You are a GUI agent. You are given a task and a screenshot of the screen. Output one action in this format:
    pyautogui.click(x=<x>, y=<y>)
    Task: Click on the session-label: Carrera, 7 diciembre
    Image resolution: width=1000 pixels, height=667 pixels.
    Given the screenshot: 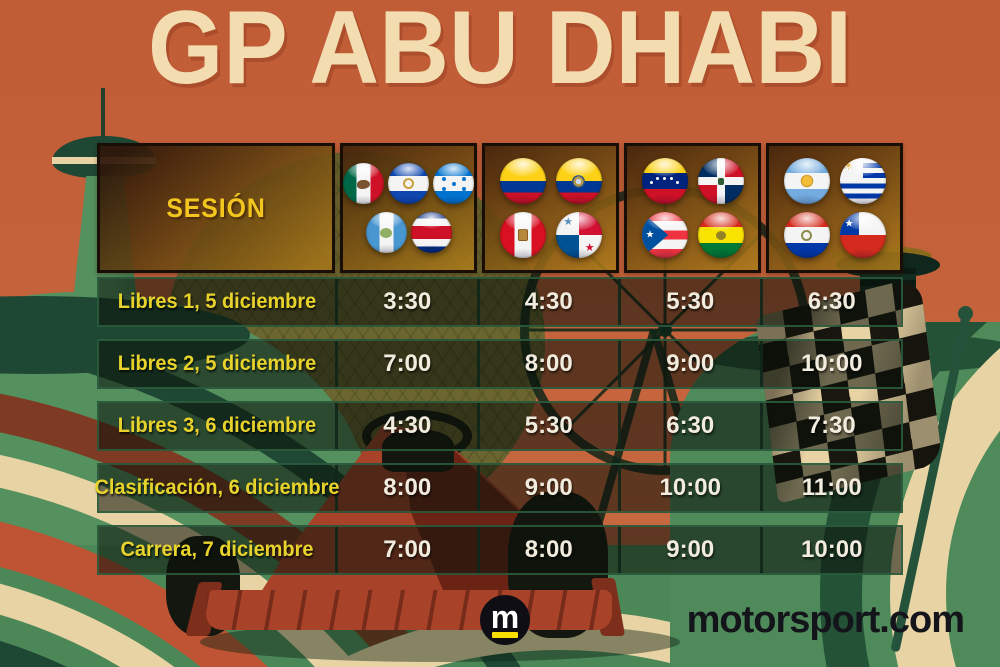 What is the action you would take?
    pyautogui.click(x=217, y=549)
    